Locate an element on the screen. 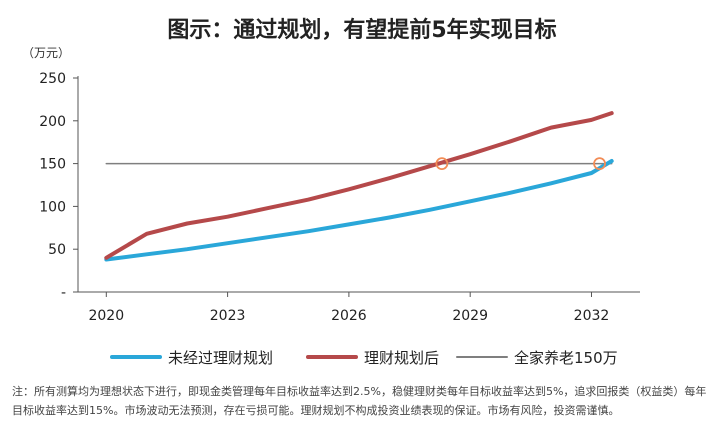 This screenshot has width=724, height=430. legend-swatch-target is located at coordinates (482, 357).